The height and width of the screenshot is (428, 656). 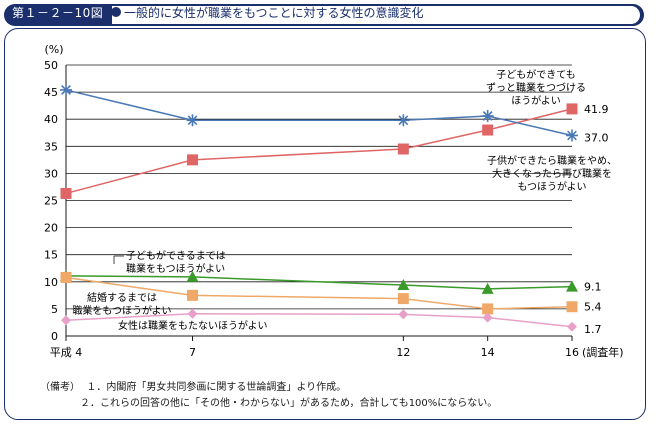 I want to click on y-axis-label: (%), so click(x=53, y=49).